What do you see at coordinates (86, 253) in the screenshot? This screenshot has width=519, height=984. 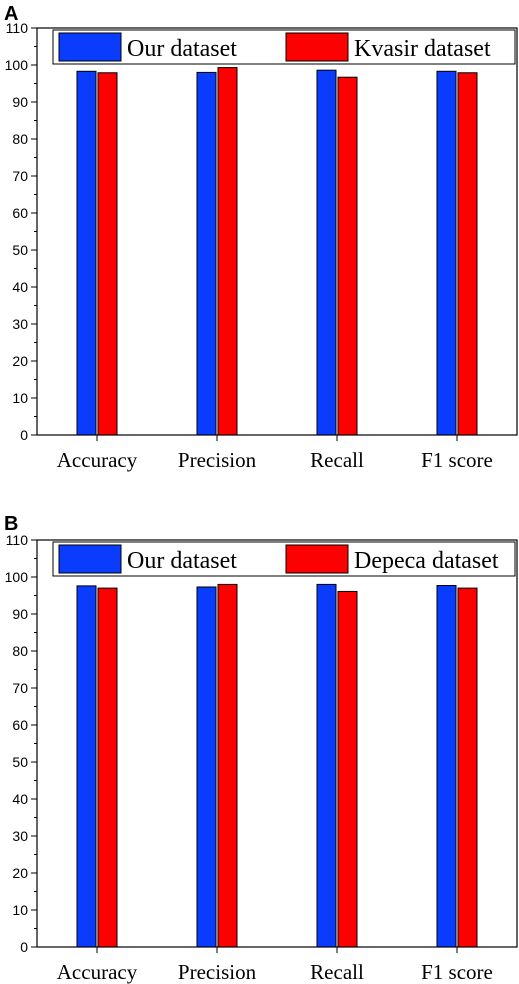 I see `bar-a-ours-accuracy` at bounding box center [86, 253].